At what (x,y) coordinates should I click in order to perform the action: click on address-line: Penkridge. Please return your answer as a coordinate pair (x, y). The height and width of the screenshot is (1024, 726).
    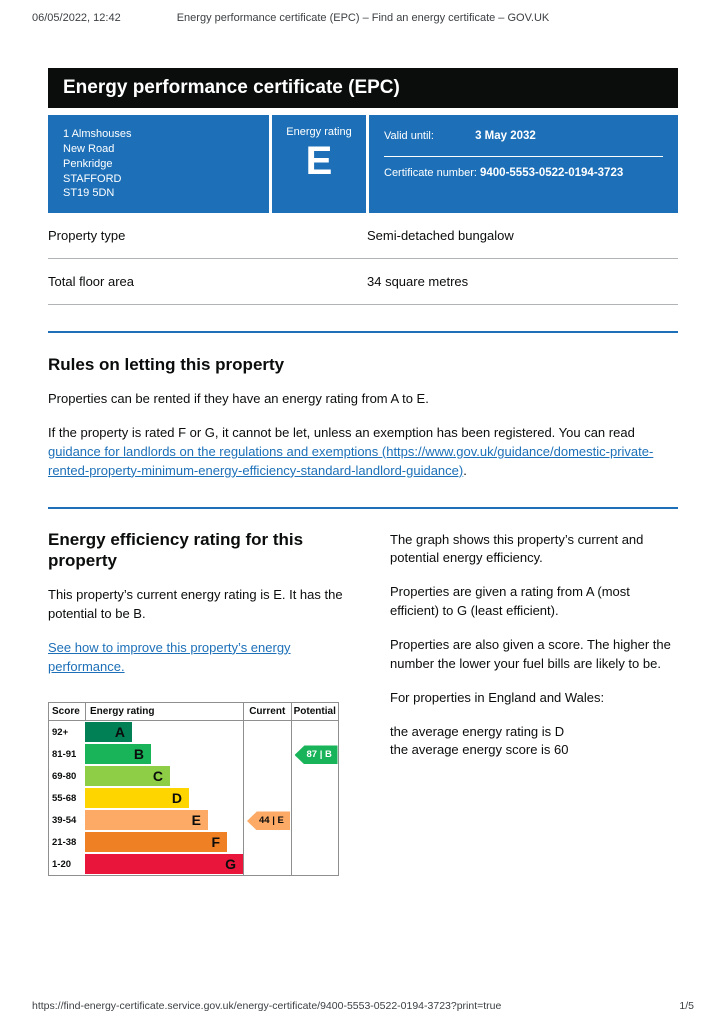
    Looking at the image, I should click on (88, 163).